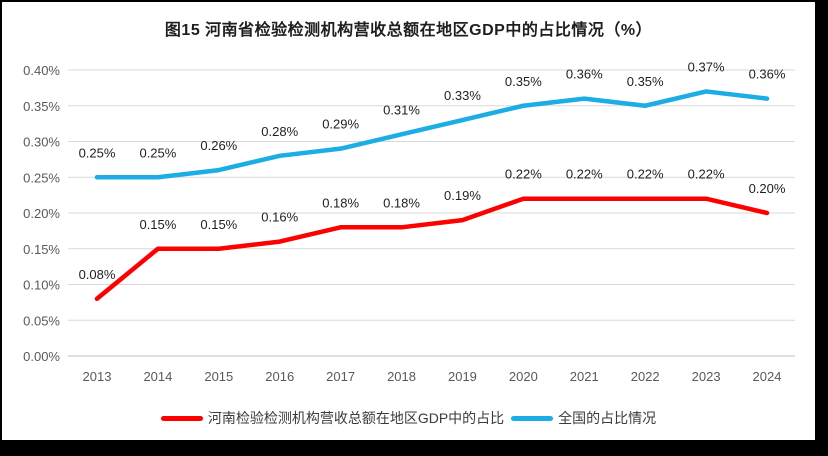 This screenshot has height=456, width=828. Describe the element at coordinates (157, 376) in the screenshot. I see `svg-text: 2014` at that location.